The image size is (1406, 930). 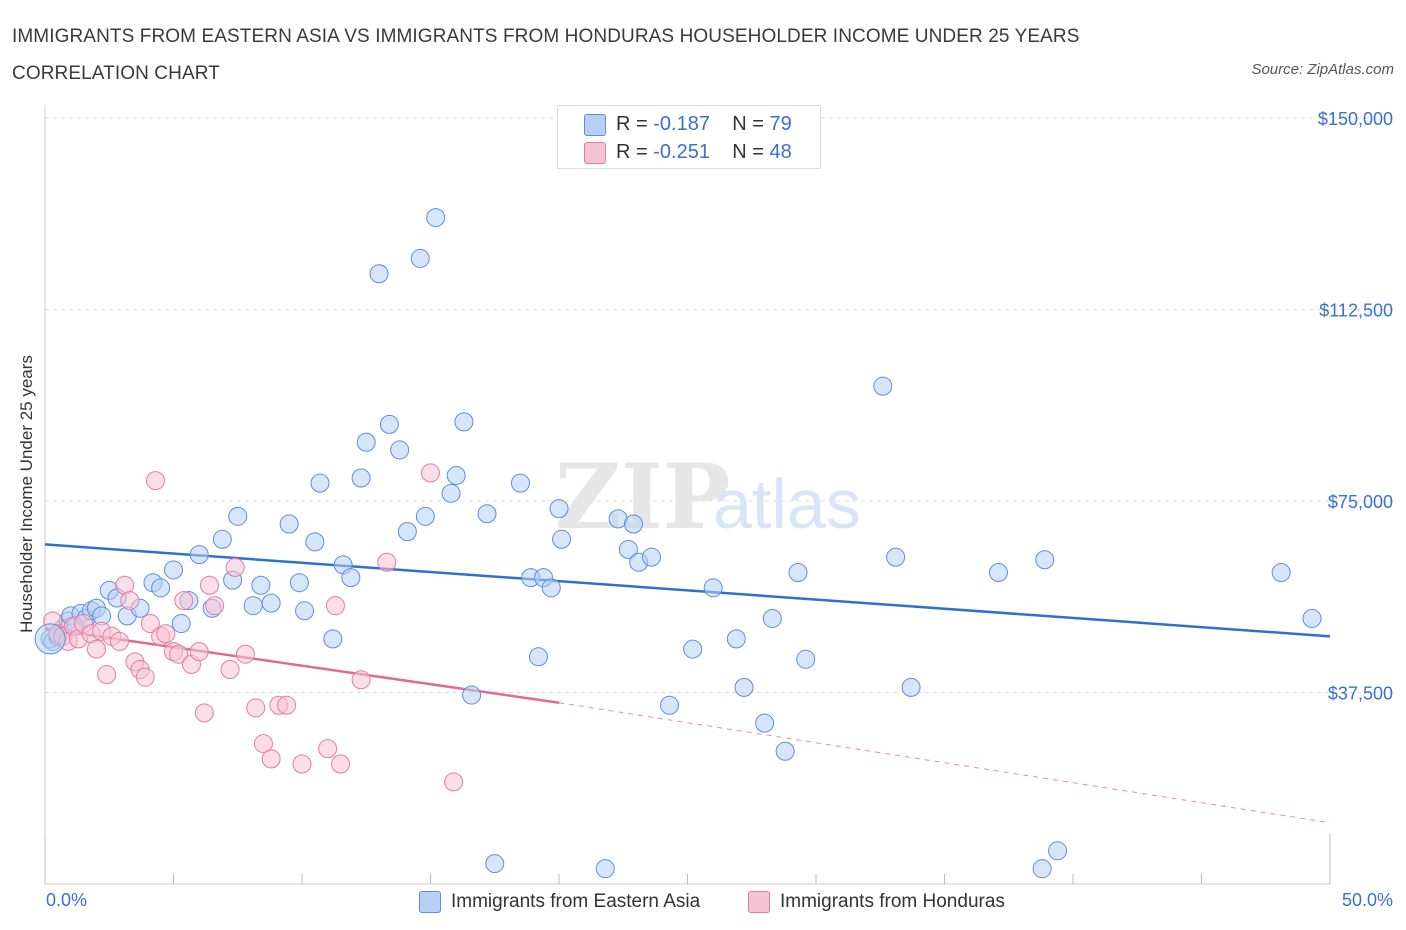 What do you see at coordinates (642, 497) in the screenshot?
I see `watermark-zip: ZIP` at bounding box center [642, 497].